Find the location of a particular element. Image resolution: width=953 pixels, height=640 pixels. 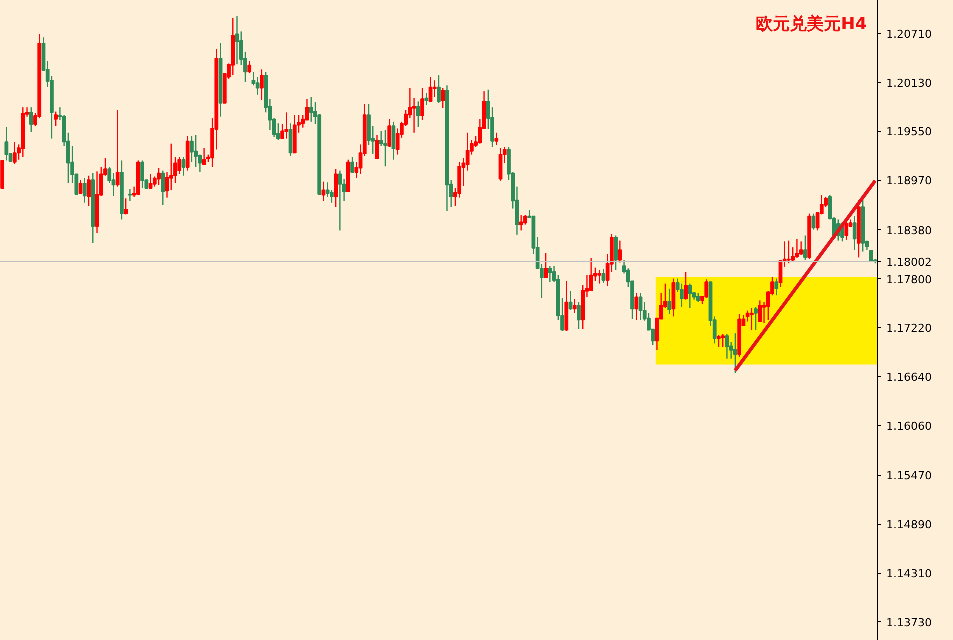

y-tick-label: 1.19550 is located at coordinates (909, 132).